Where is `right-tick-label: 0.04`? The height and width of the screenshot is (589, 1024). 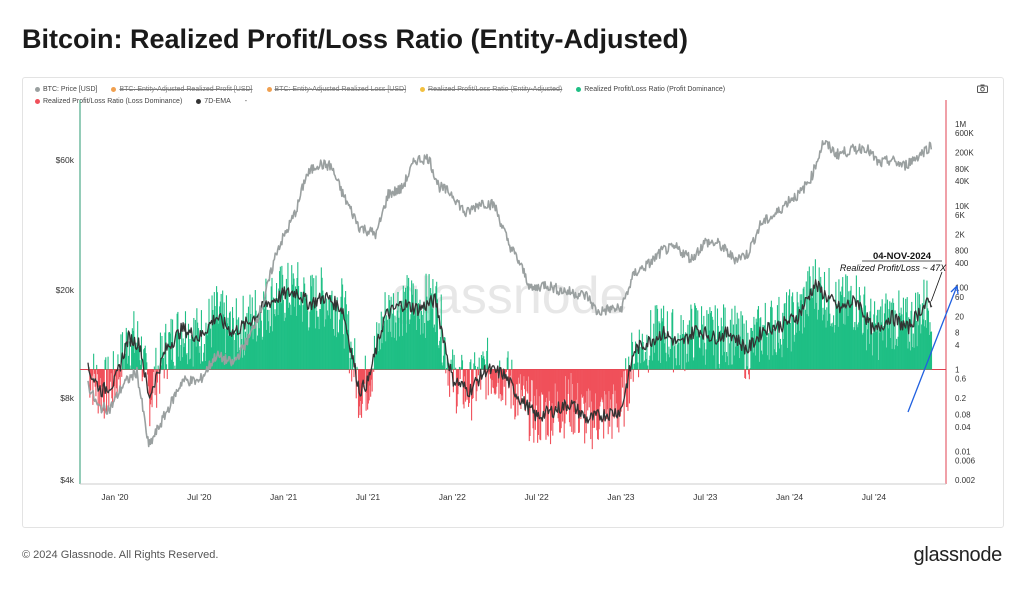
right-tick-label: 0.04 is located at coordinates (963, 427).